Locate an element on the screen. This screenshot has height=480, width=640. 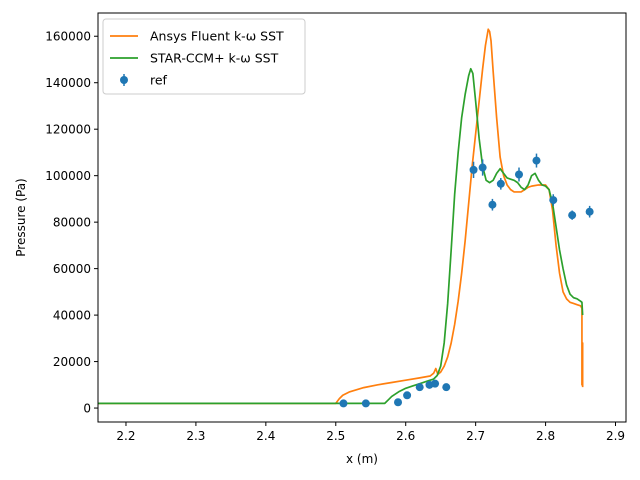
y-tick-label: 40000 is located at coordinates (72, 315).